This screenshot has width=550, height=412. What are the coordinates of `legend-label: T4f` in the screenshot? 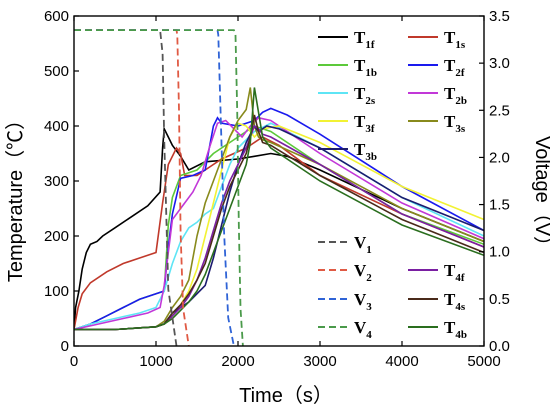 It's located at (454, 272).